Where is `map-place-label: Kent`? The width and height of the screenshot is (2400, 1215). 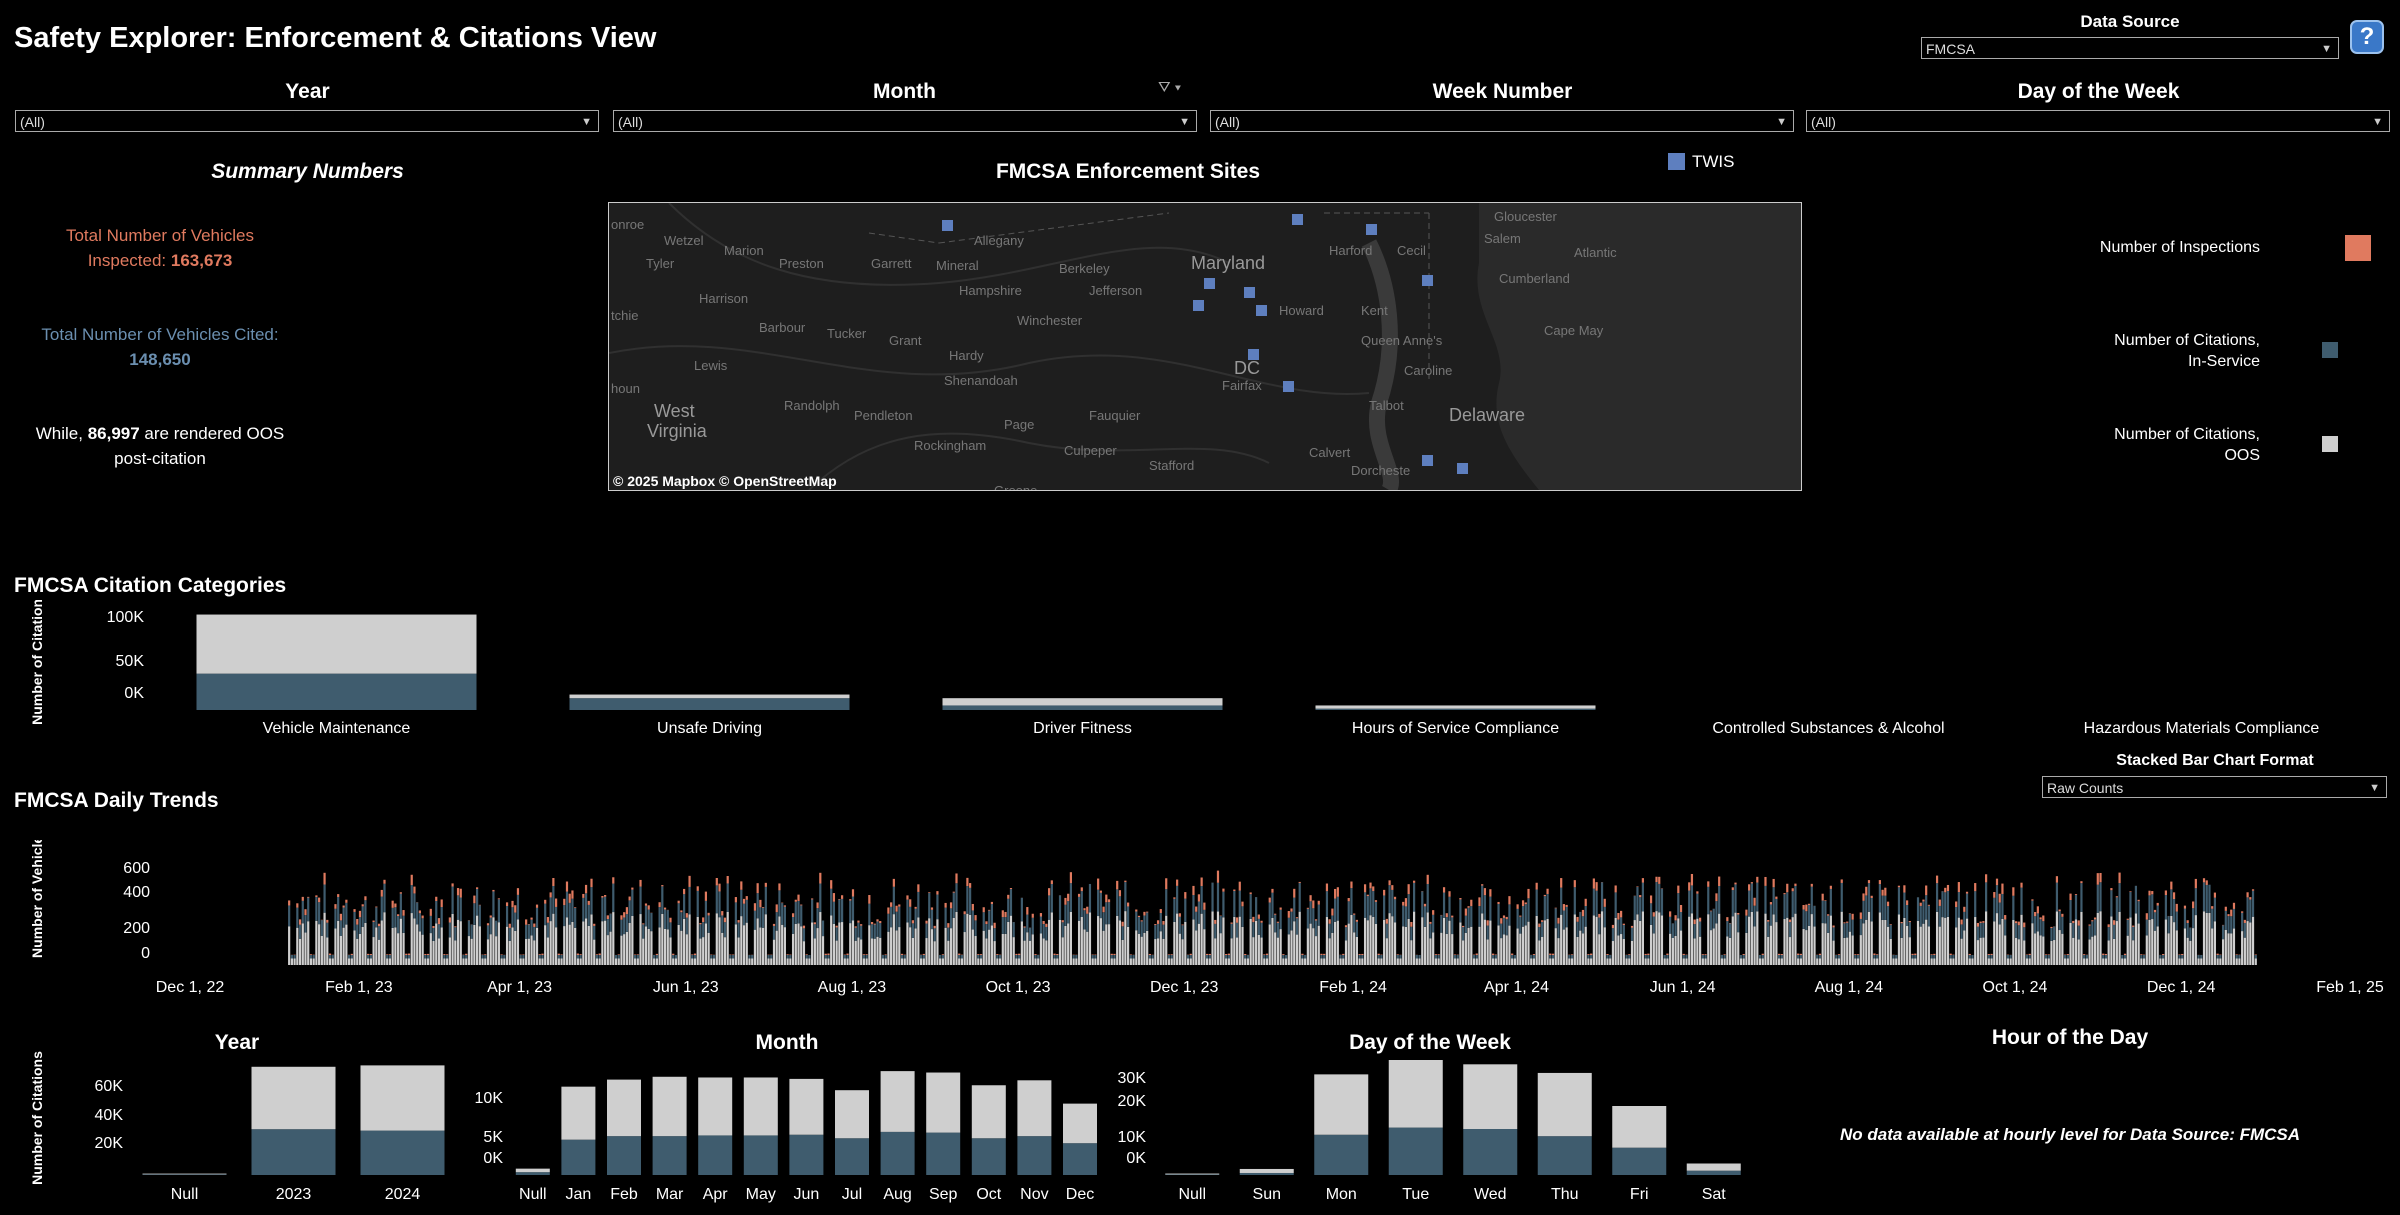
map-place-label: Kent is located at coordinates (1374, 310).